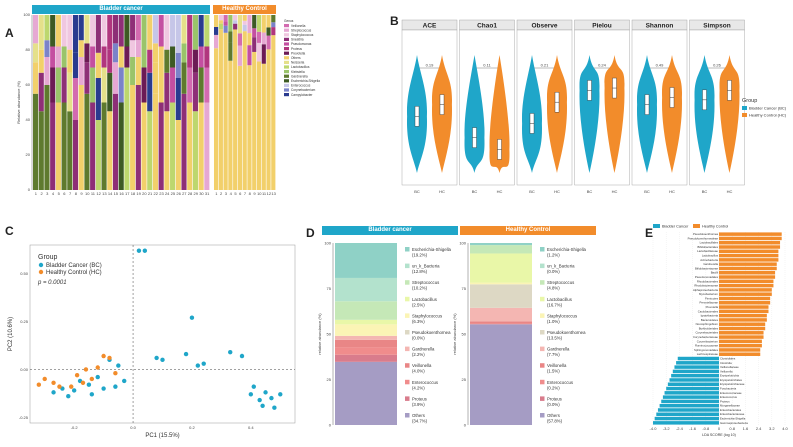 The height and width of the screenshot is (447, 793). Describe the element at coordinates (425, 282) in the screenshot. I see `panel-d-legend-name: Streptococcus` at that location.